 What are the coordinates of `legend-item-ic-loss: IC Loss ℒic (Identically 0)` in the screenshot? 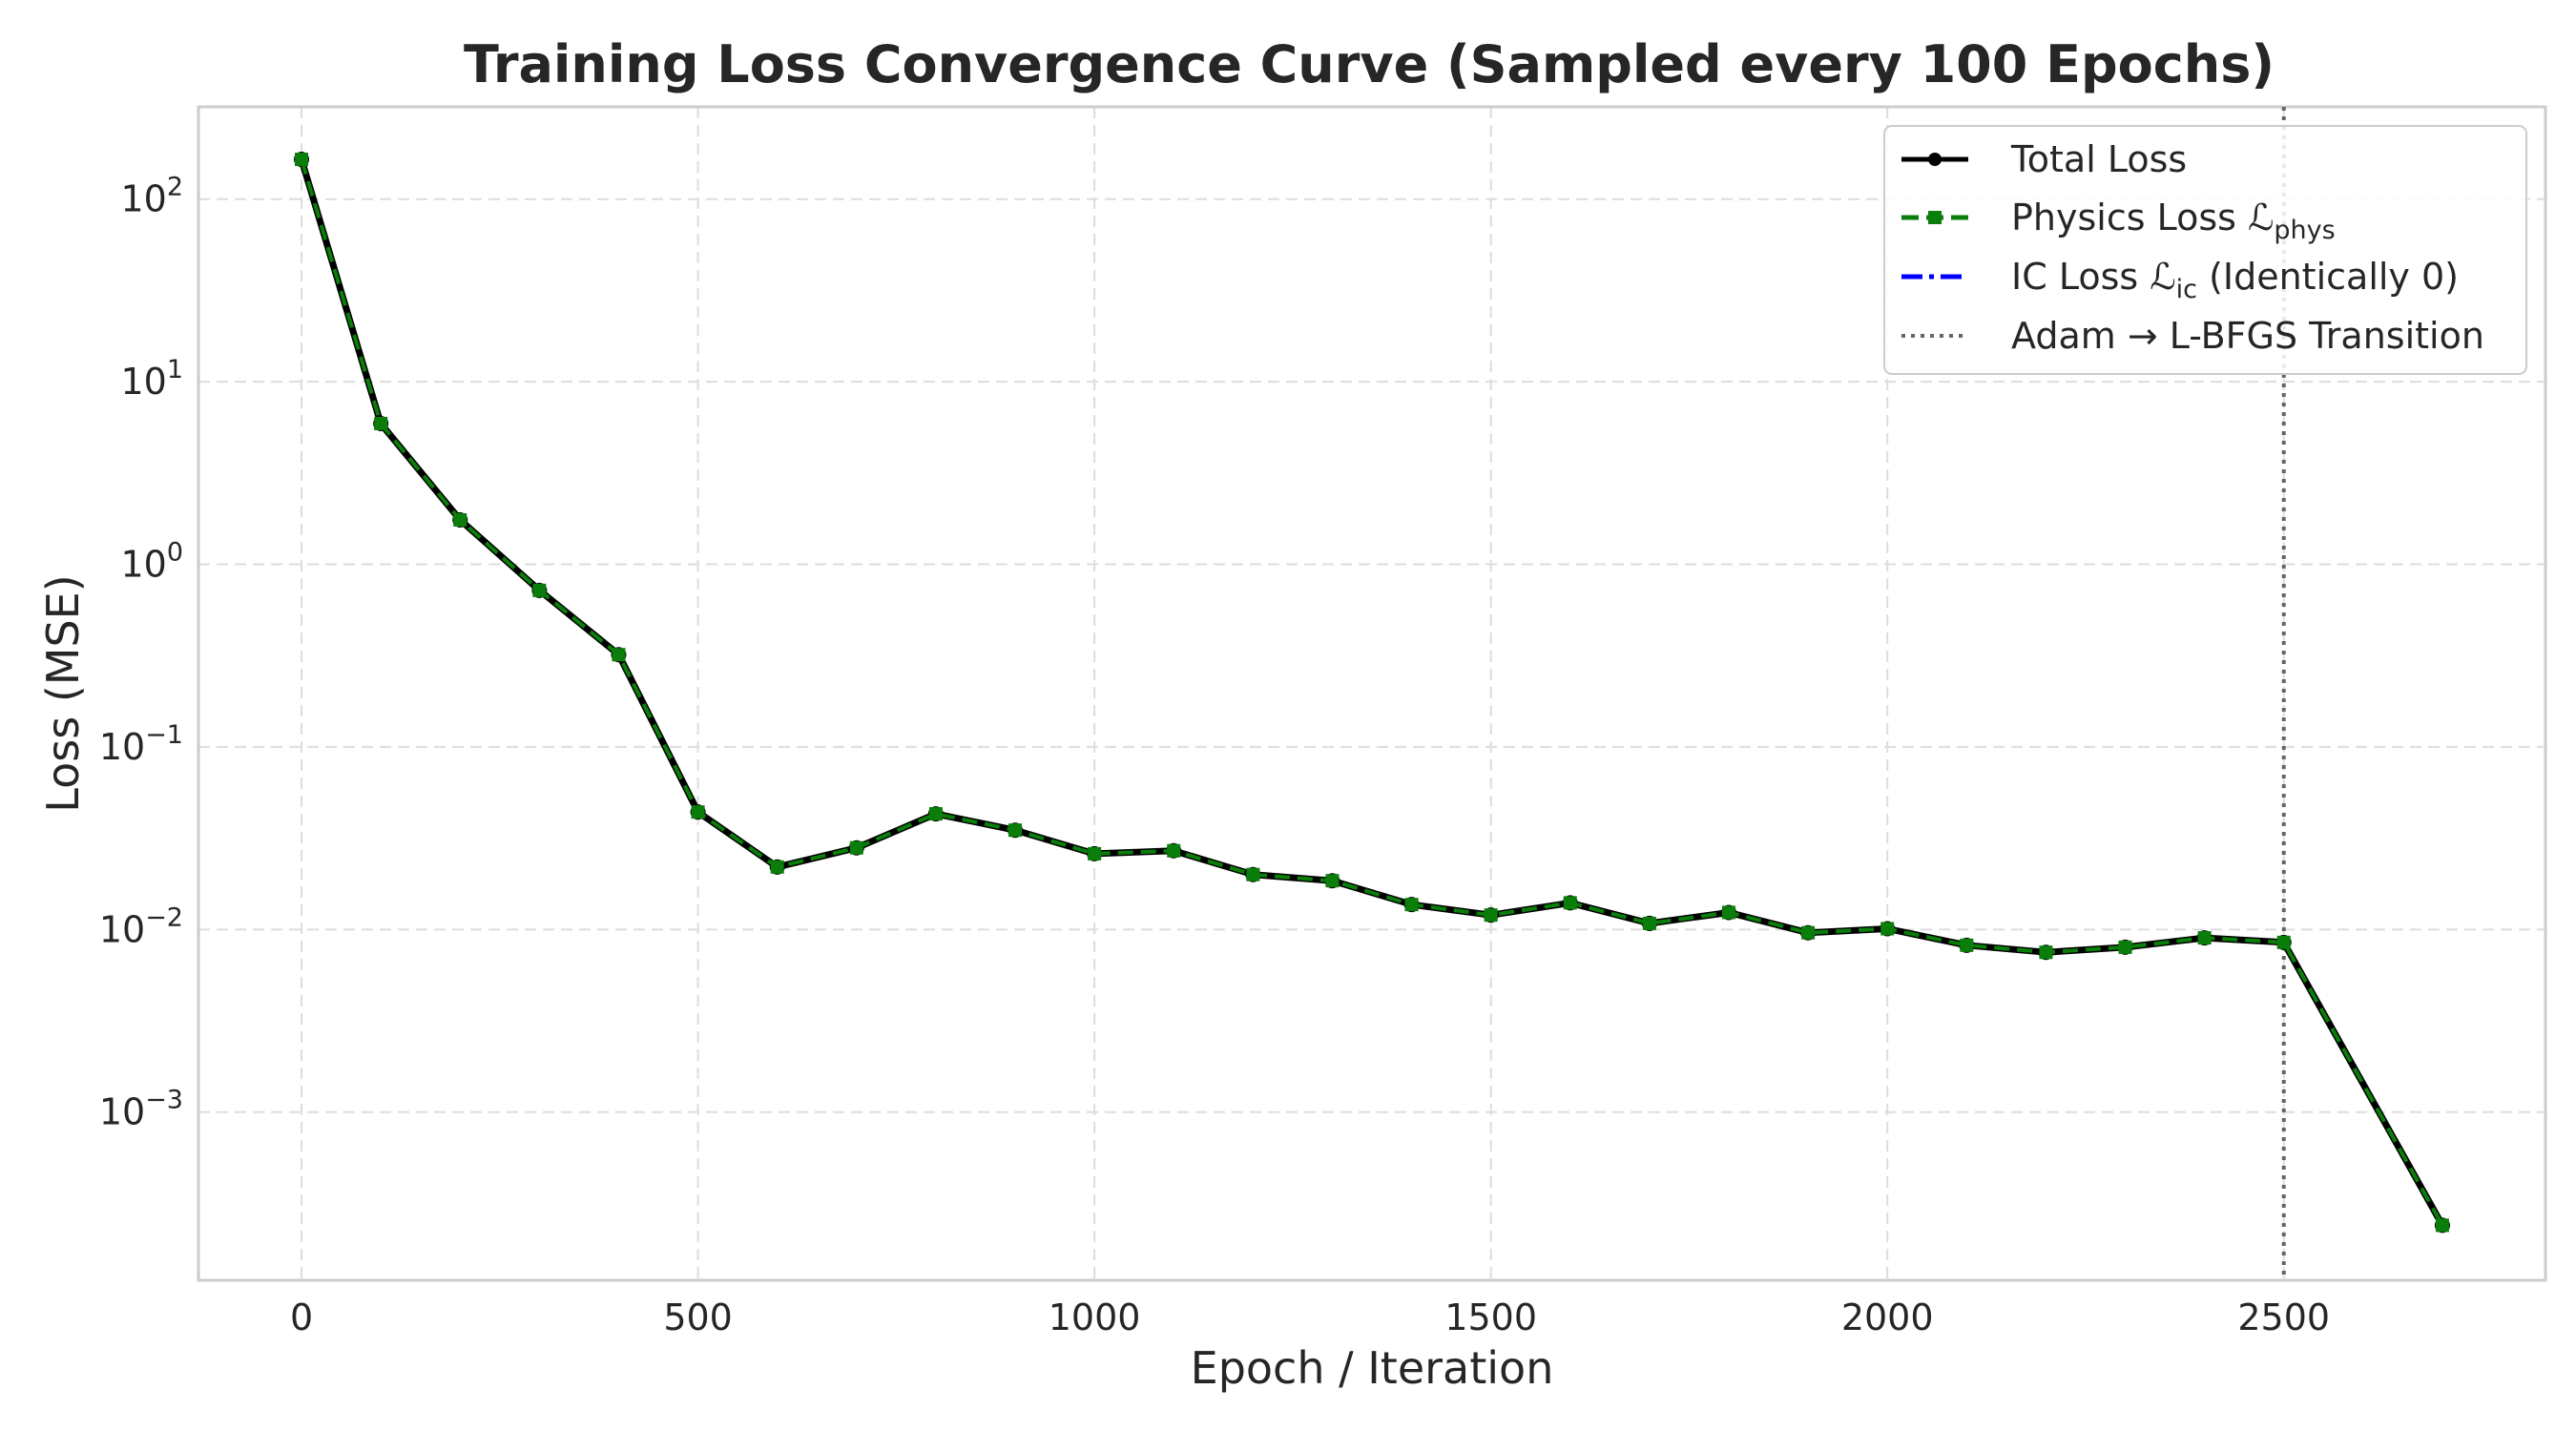 It's located at (2180, 280).